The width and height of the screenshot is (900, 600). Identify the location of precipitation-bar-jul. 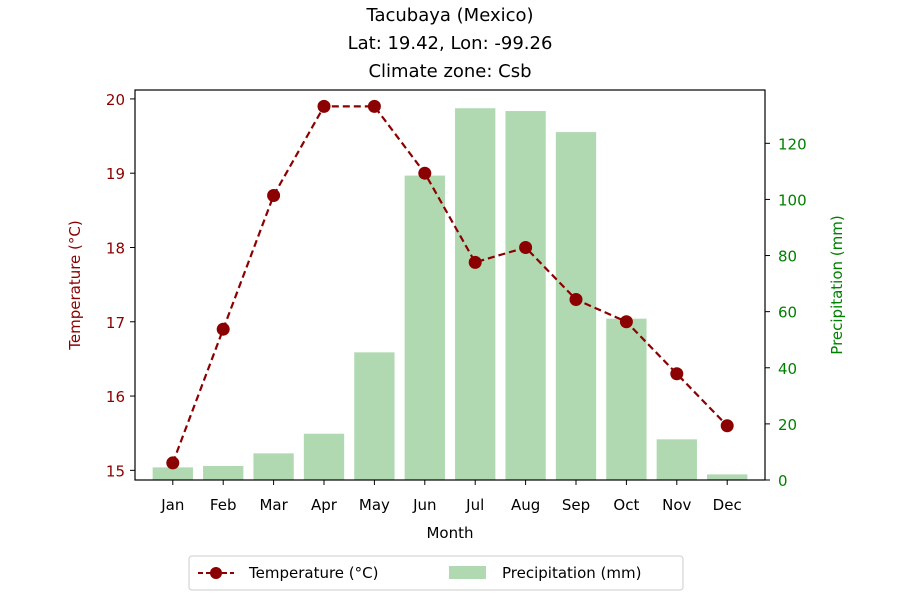
(475, 294).